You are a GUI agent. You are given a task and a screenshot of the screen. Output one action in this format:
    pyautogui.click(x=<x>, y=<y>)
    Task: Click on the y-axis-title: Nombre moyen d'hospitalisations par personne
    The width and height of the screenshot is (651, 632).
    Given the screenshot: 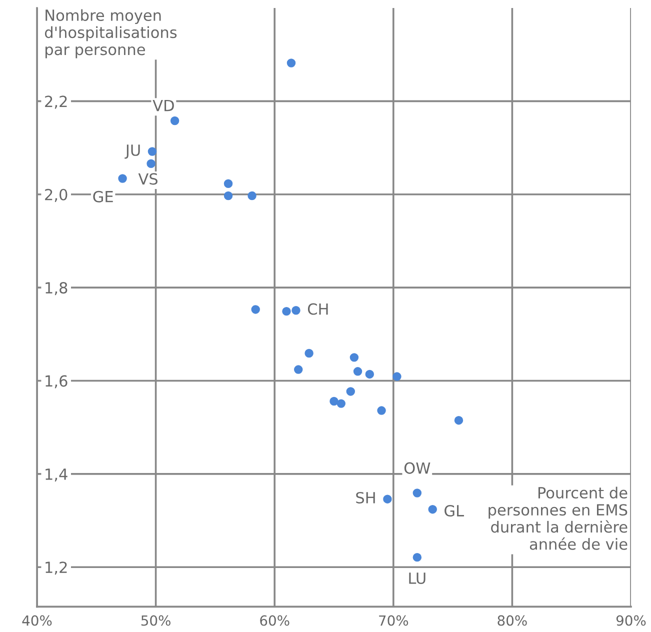 What is the action you would take?
    pyautogui.click(x=110, y=33)
    